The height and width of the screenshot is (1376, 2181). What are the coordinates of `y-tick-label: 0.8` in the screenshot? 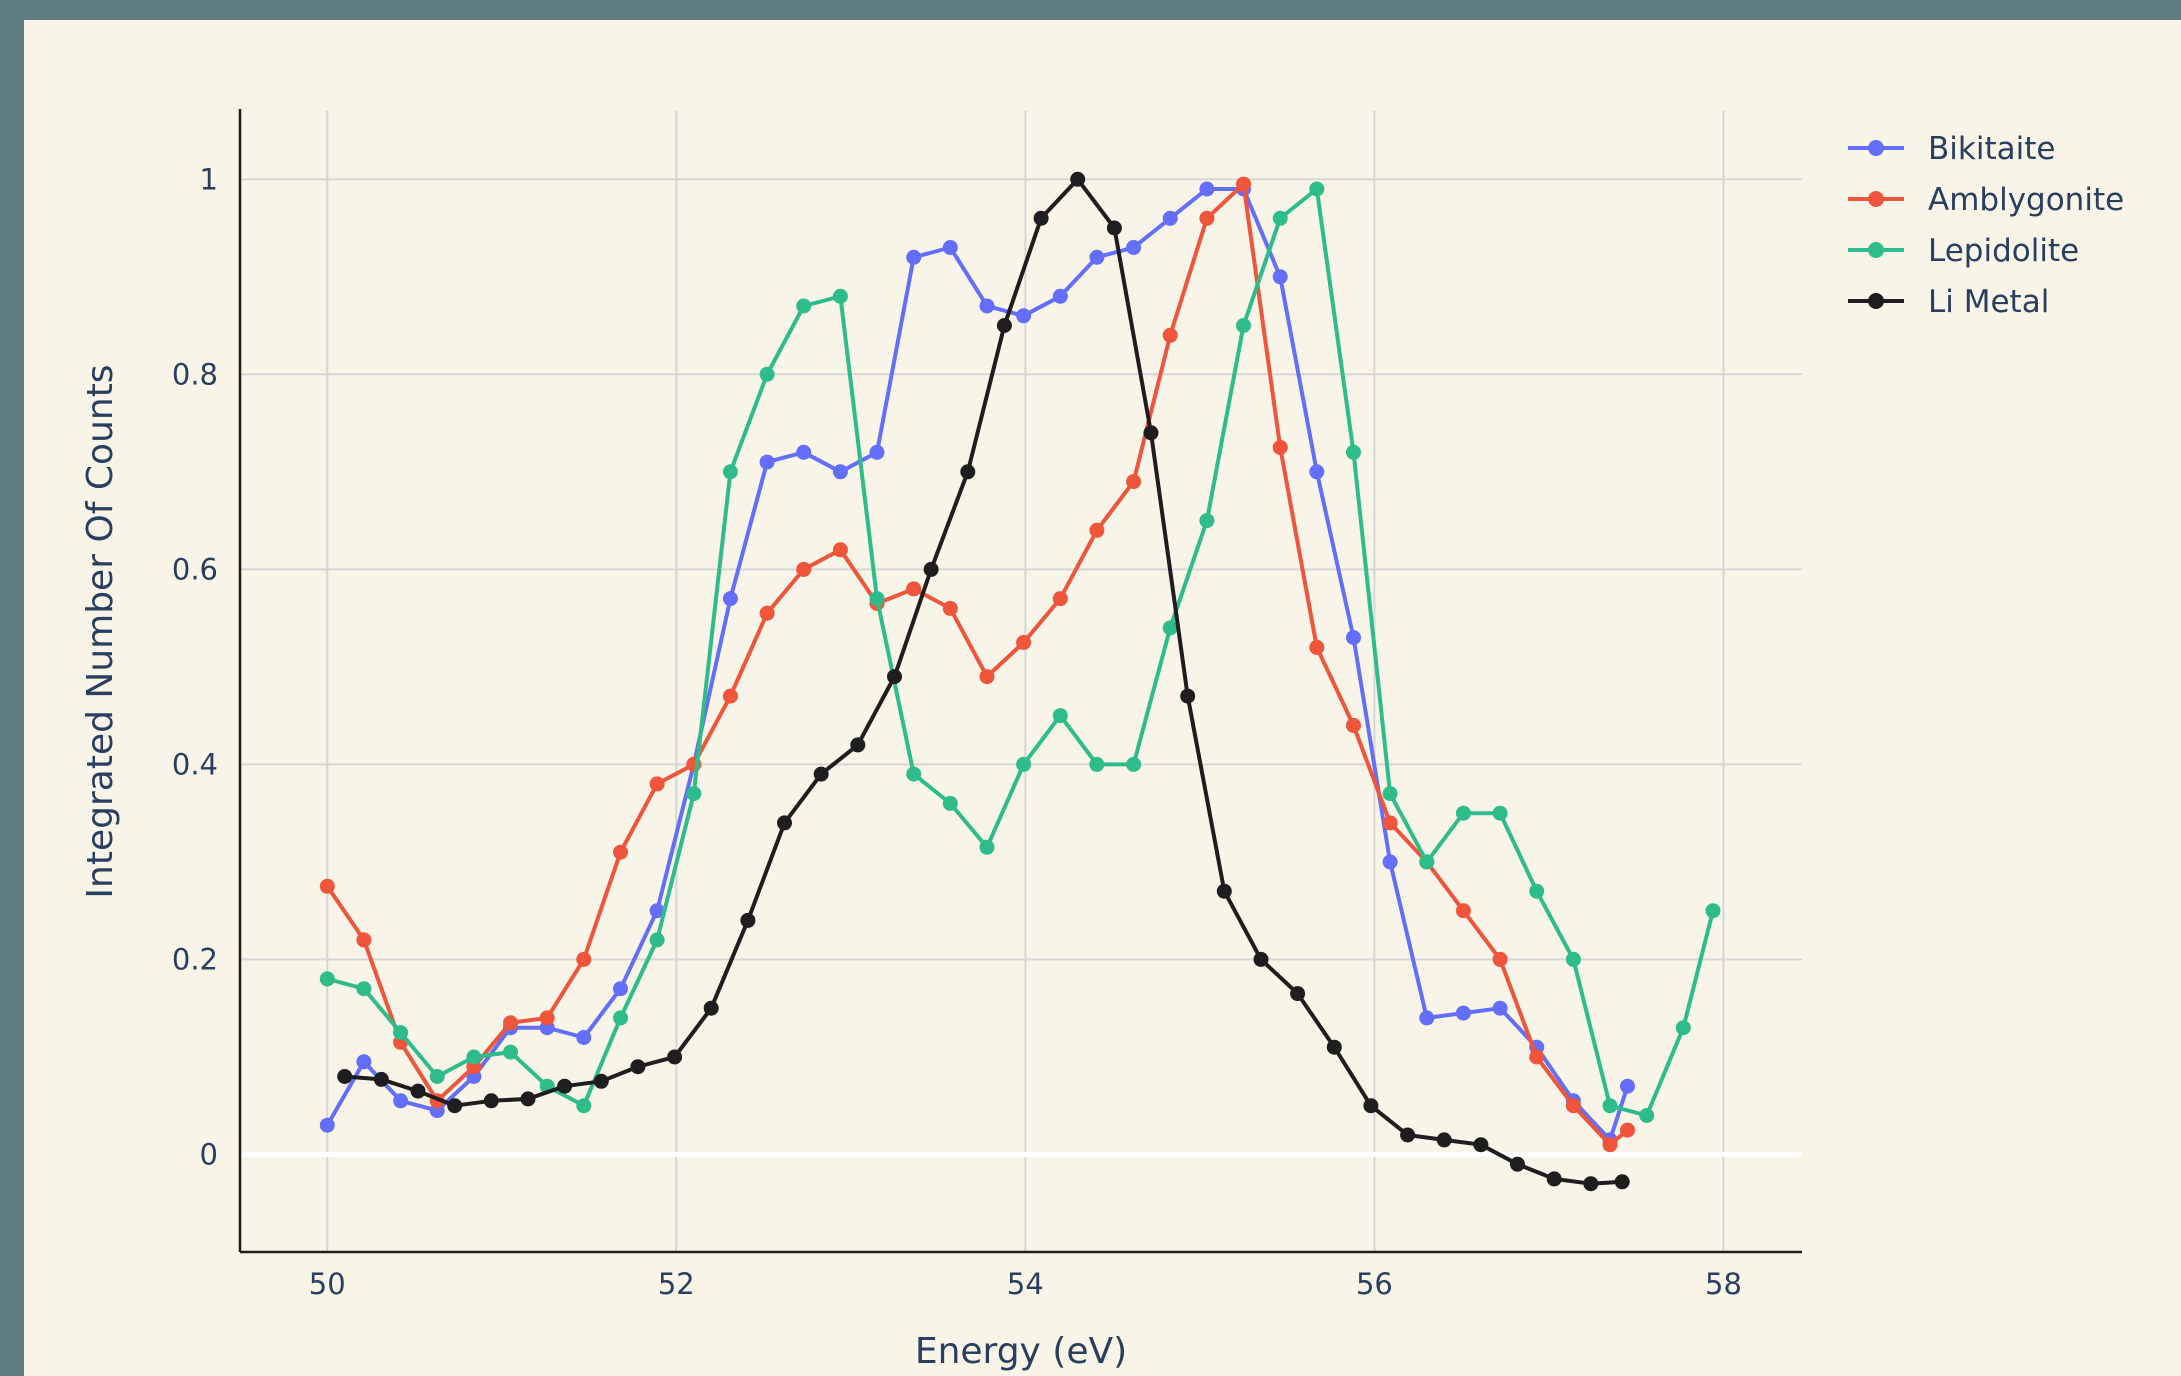 It's located at (195, 374).